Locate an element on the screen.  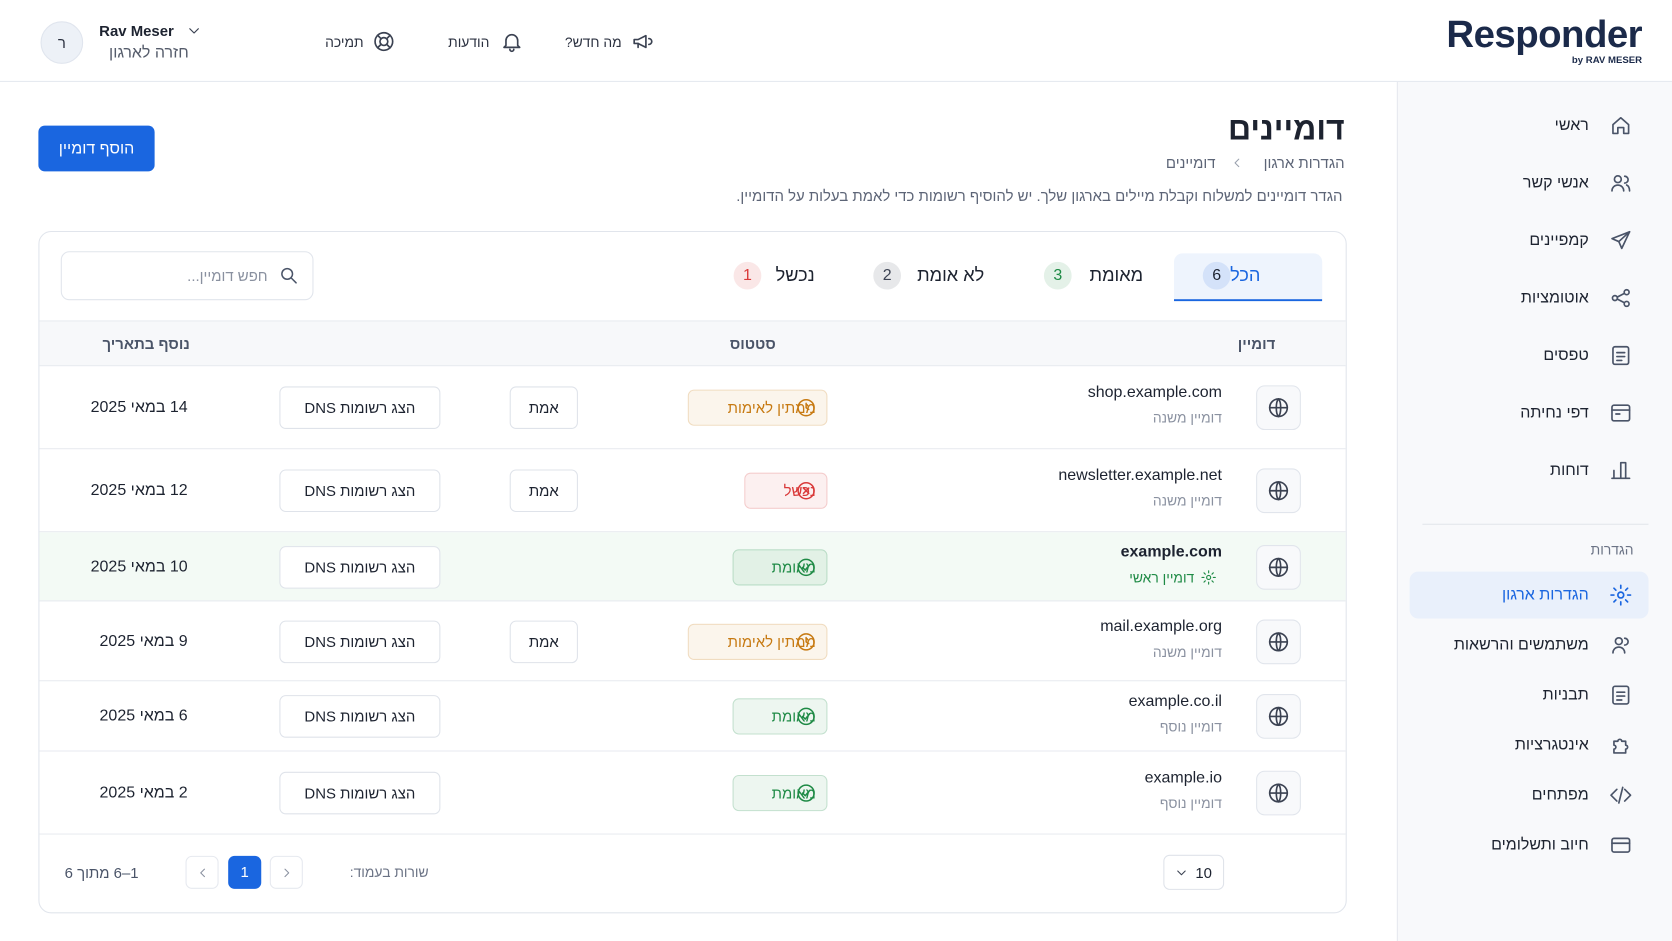
header is located at coordinates (836, 41).